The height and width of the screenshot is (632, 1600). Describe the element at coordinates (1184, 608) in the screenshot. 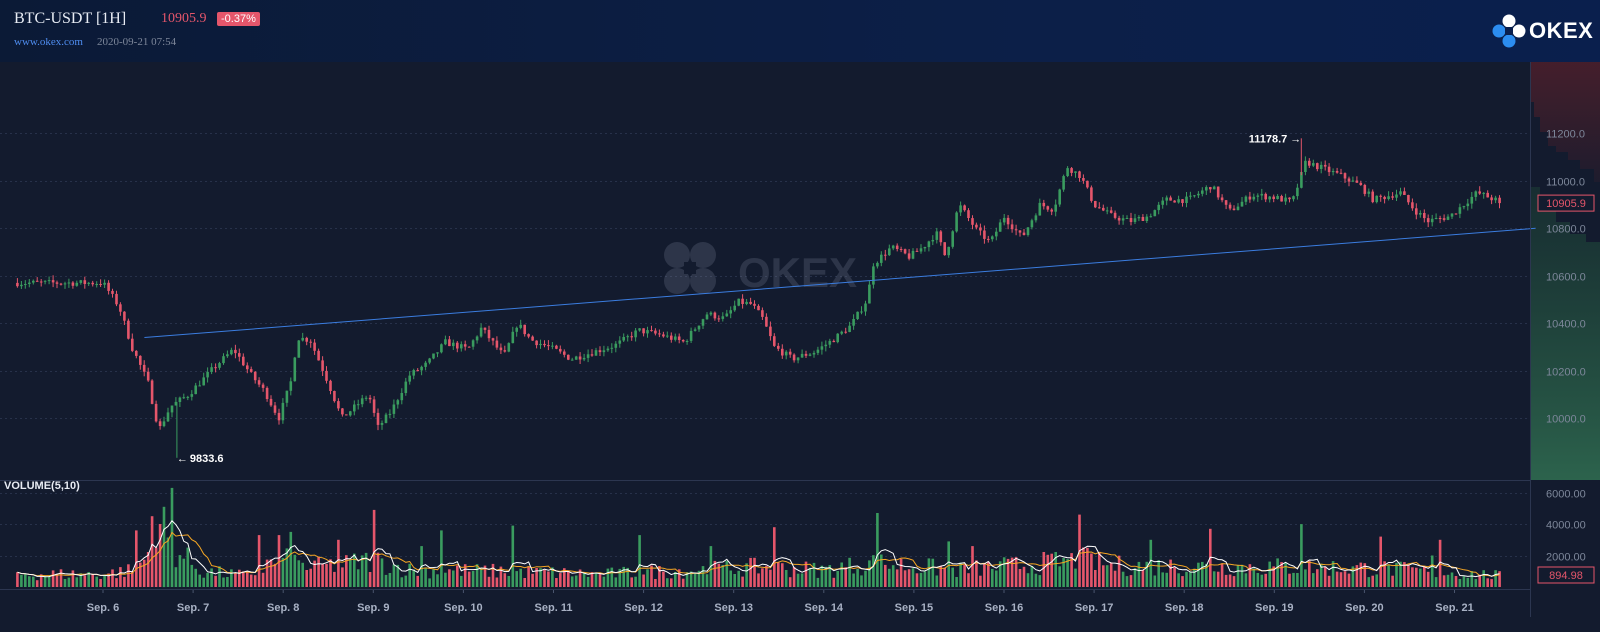

I see `time-tick-label: Sep. 18` at that location.